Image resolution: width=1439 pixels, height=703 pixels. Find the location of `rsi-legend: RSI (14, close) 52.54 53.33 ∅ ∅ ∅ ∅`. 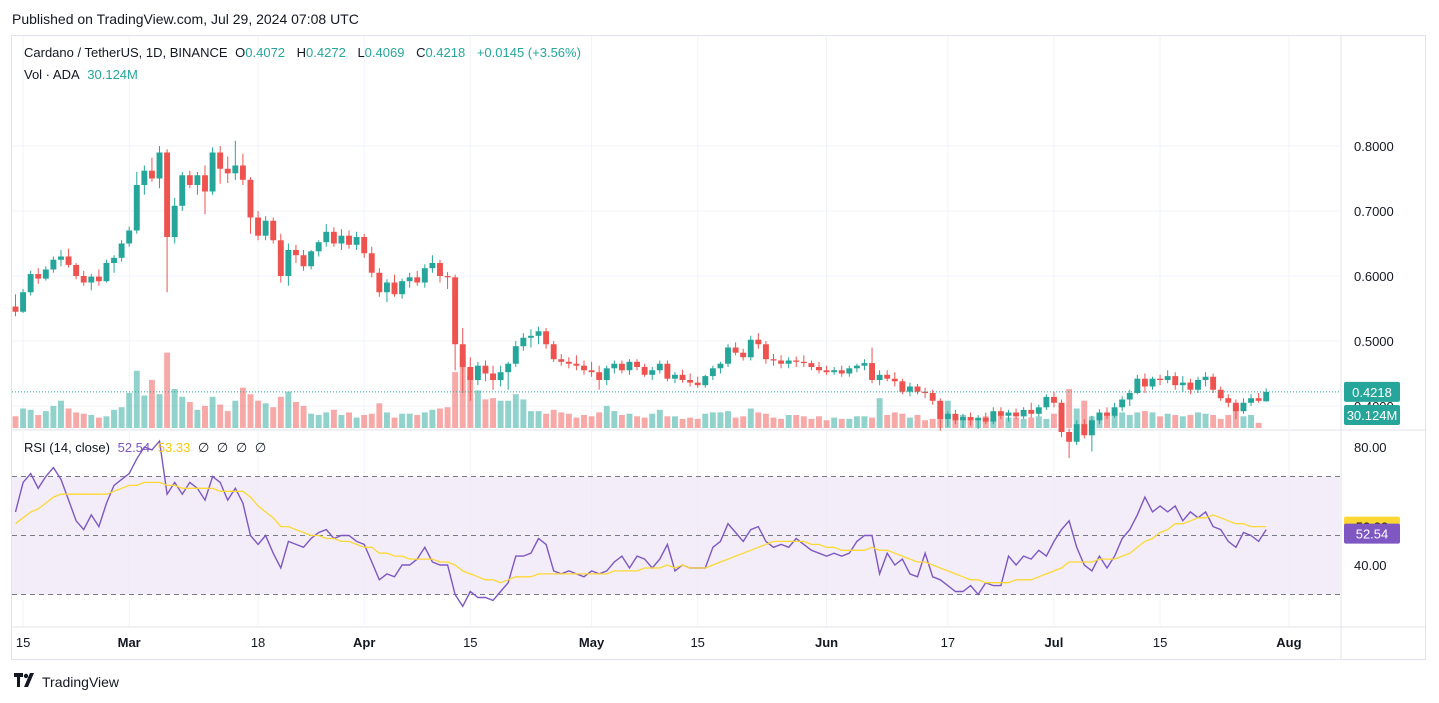

rsi-legend: RSI (14, close) 52.54 53.33 ∅ ∅ ∅ ∅ is located at coordinates (147, 448).